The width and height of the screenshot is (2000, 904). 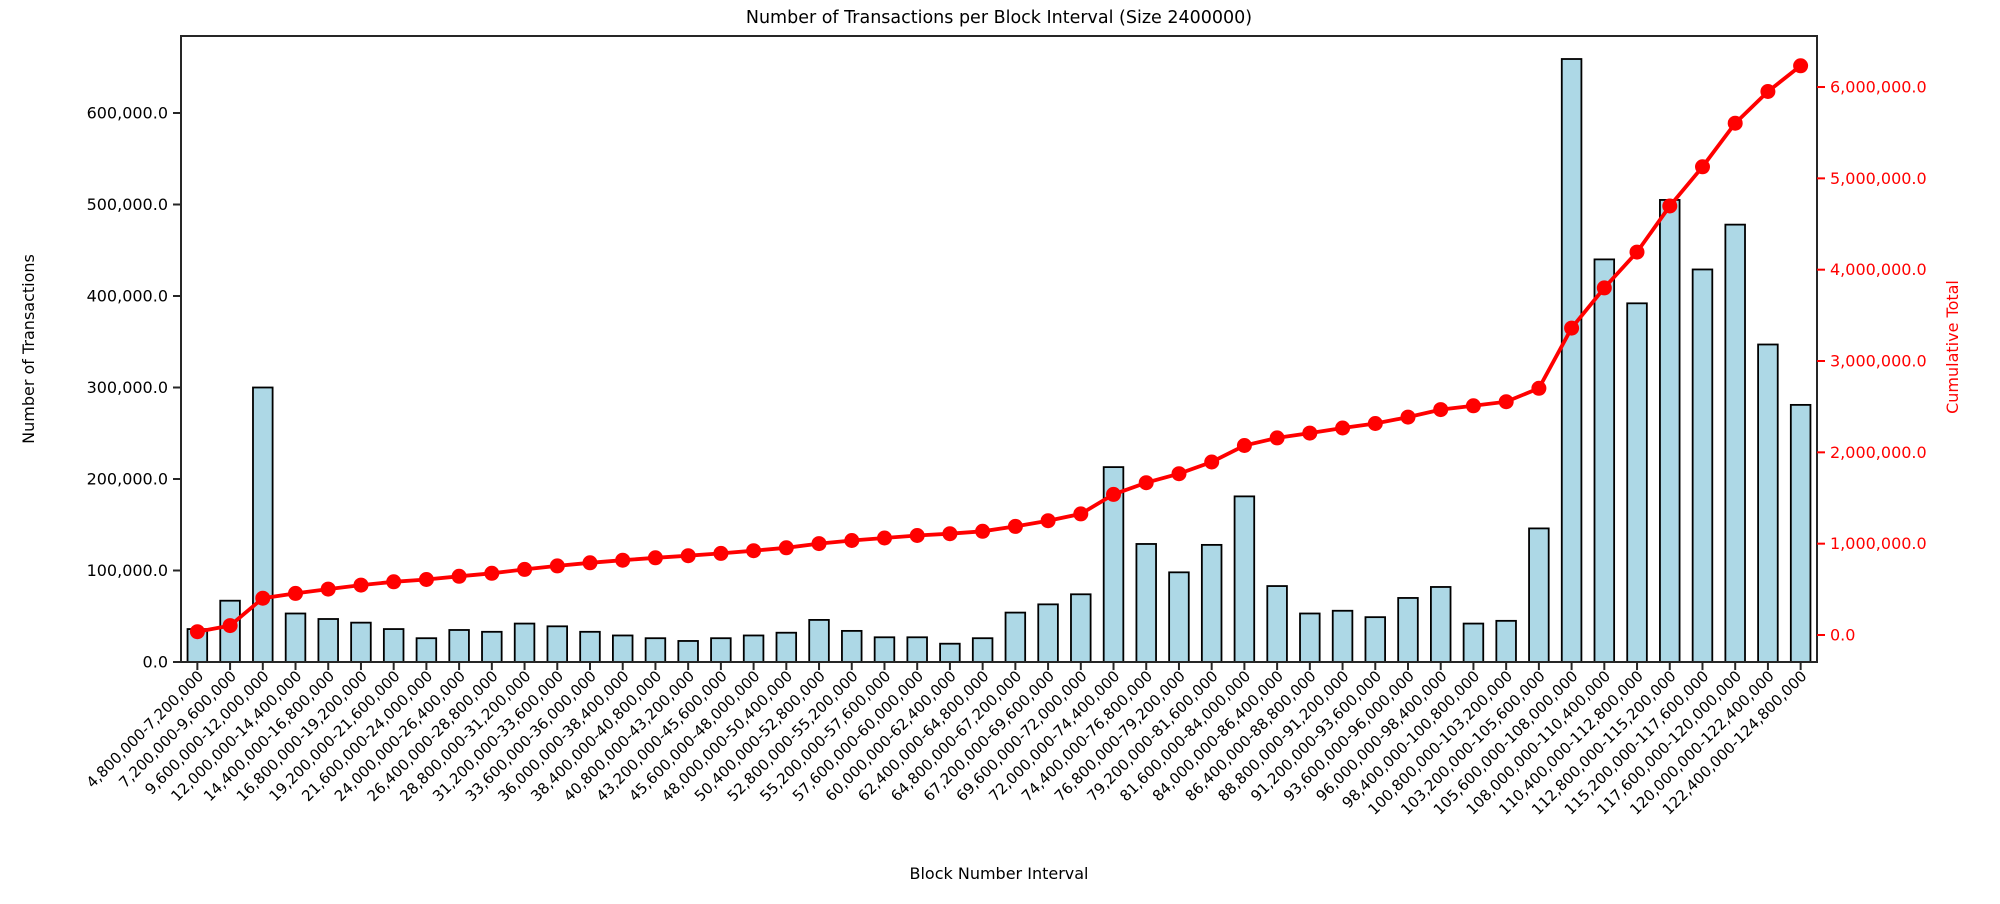 I want to click on right-y-axis-label: Cumulative Total, so click(x=1952, y=347).